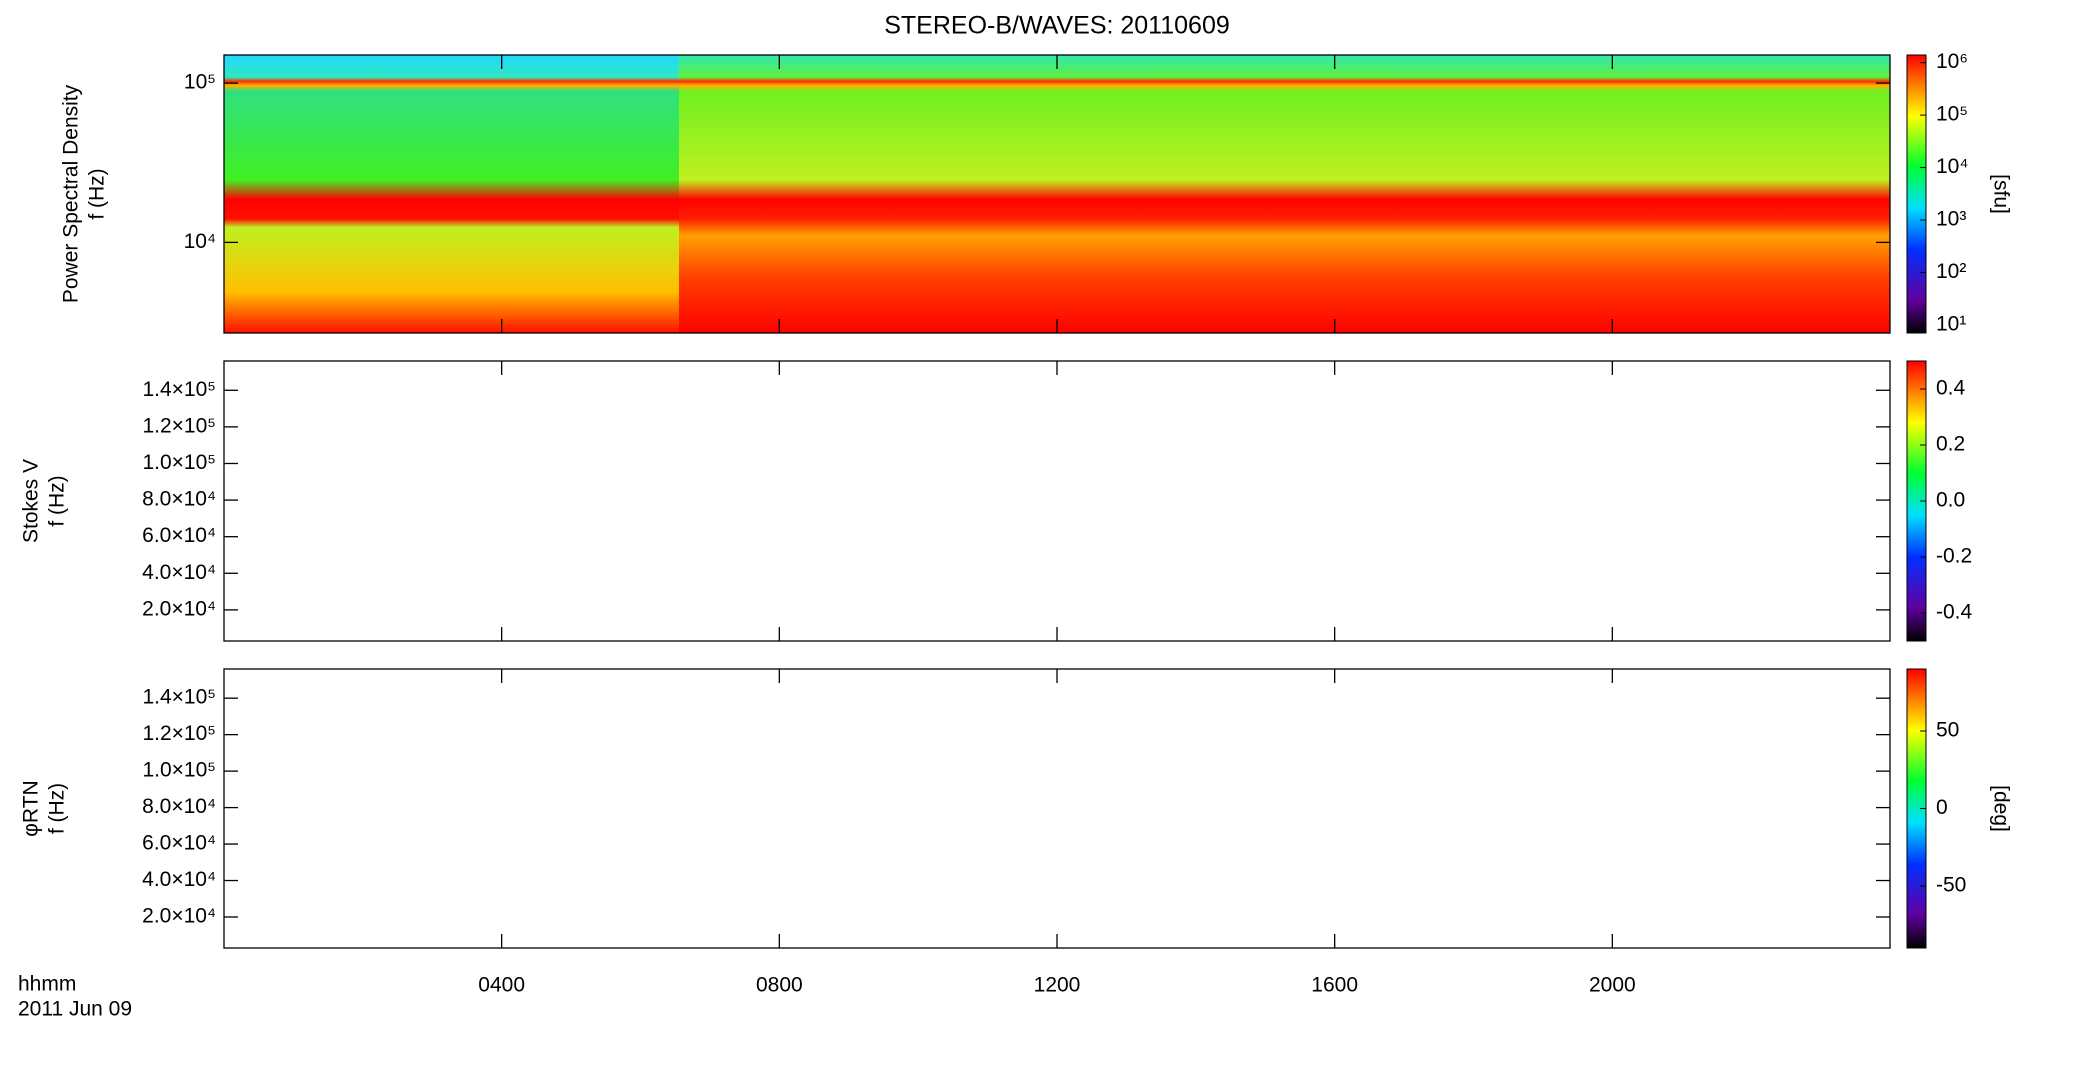 The image size is (2096, 1080). What do you see at coordinates (1057, 985) in the screenshot?
I see `x-tick-label: 1200` at bounding box center [1057, 985].